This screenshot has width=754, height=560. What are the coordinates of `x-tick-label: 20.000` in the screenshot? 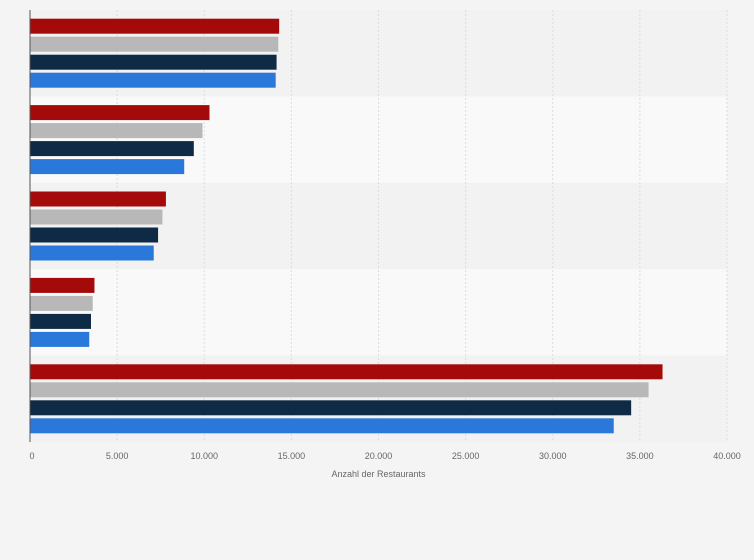 It's located at (379, 456).